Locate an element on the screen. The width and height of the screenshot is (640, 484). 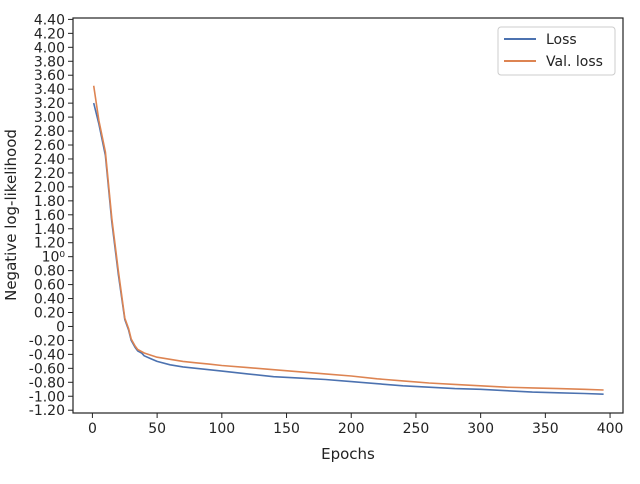
y-tick-label: 2.20 is located at coordinates (49, 174).